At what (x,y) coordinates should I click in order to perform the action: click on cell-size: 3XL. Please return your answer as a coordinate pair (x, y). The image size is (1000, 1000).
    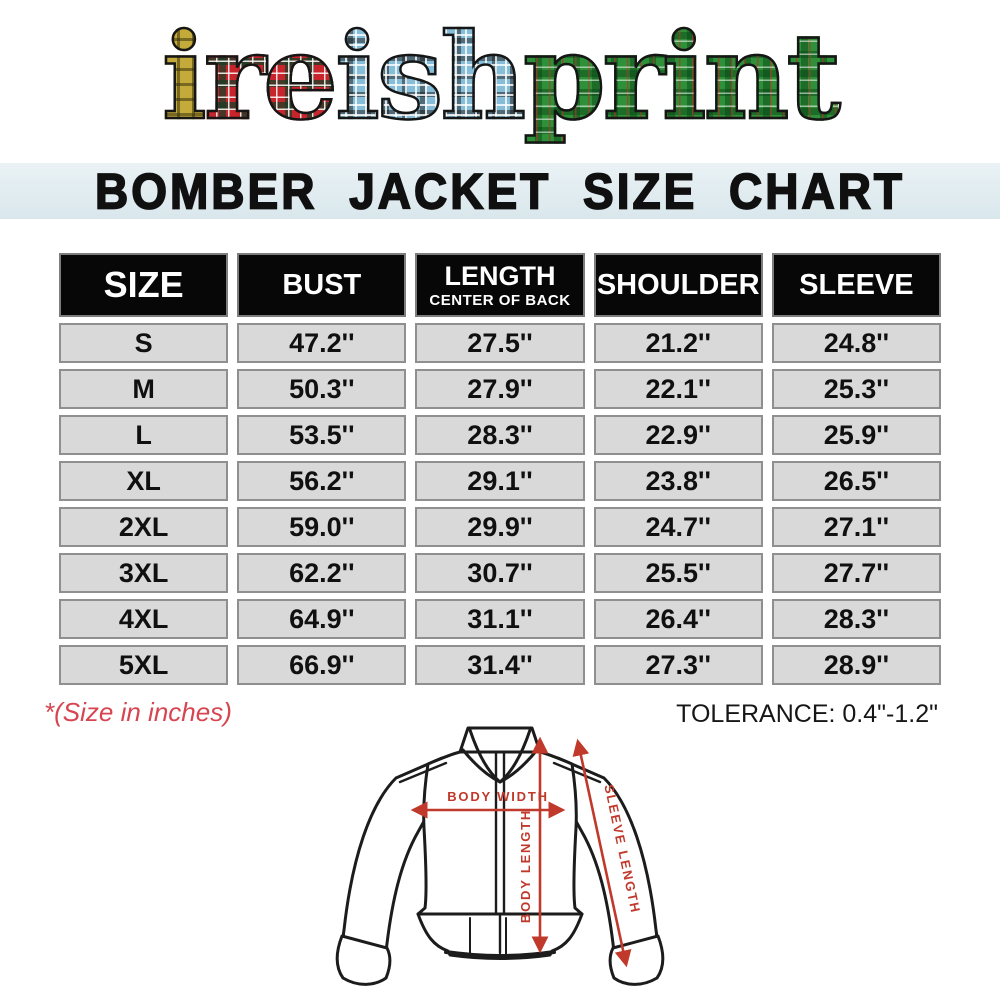
    Looking at the image, I should click on (144, 573).